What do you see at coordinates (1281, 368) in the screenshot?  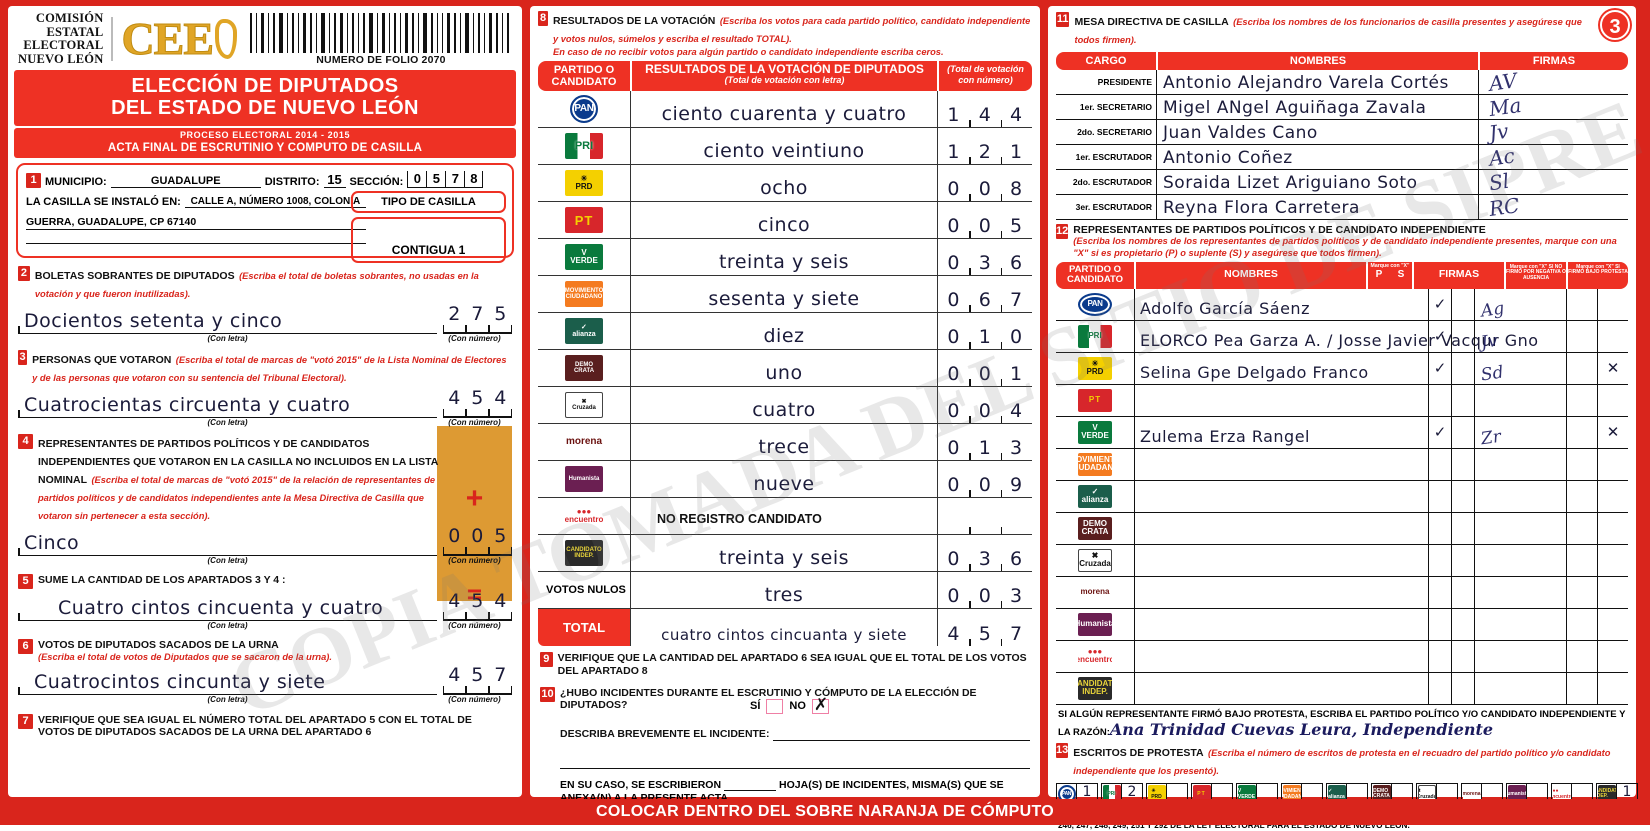 I see `rep-nombre-cell: Selina Gpe Delgado Franco` at bounding box center [1281, 368].